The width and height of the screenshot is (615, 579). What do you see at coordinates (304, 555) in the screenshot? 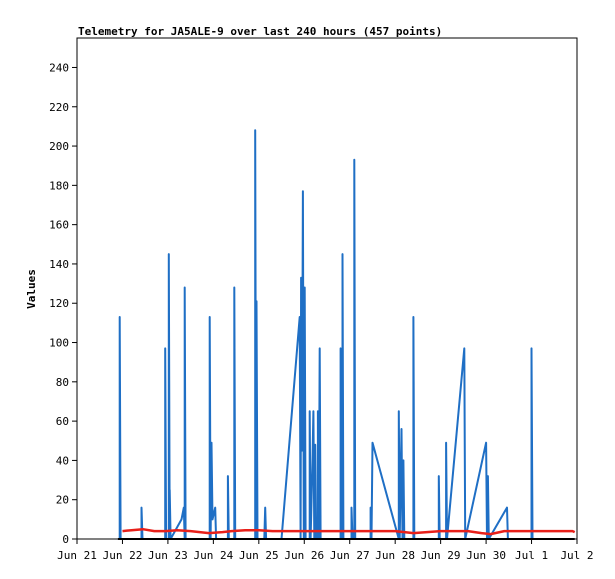
I see `x-tick-label: Jun 26` at bounding box center [304, 555].